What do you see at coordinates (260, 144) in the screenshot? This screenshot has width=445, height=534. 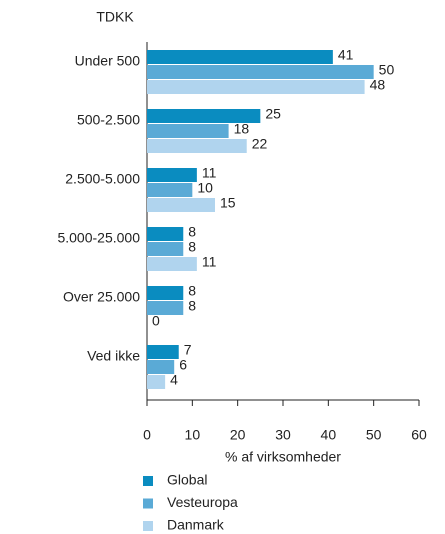 I see `value-label: 22` at bounding box center [260, 144].